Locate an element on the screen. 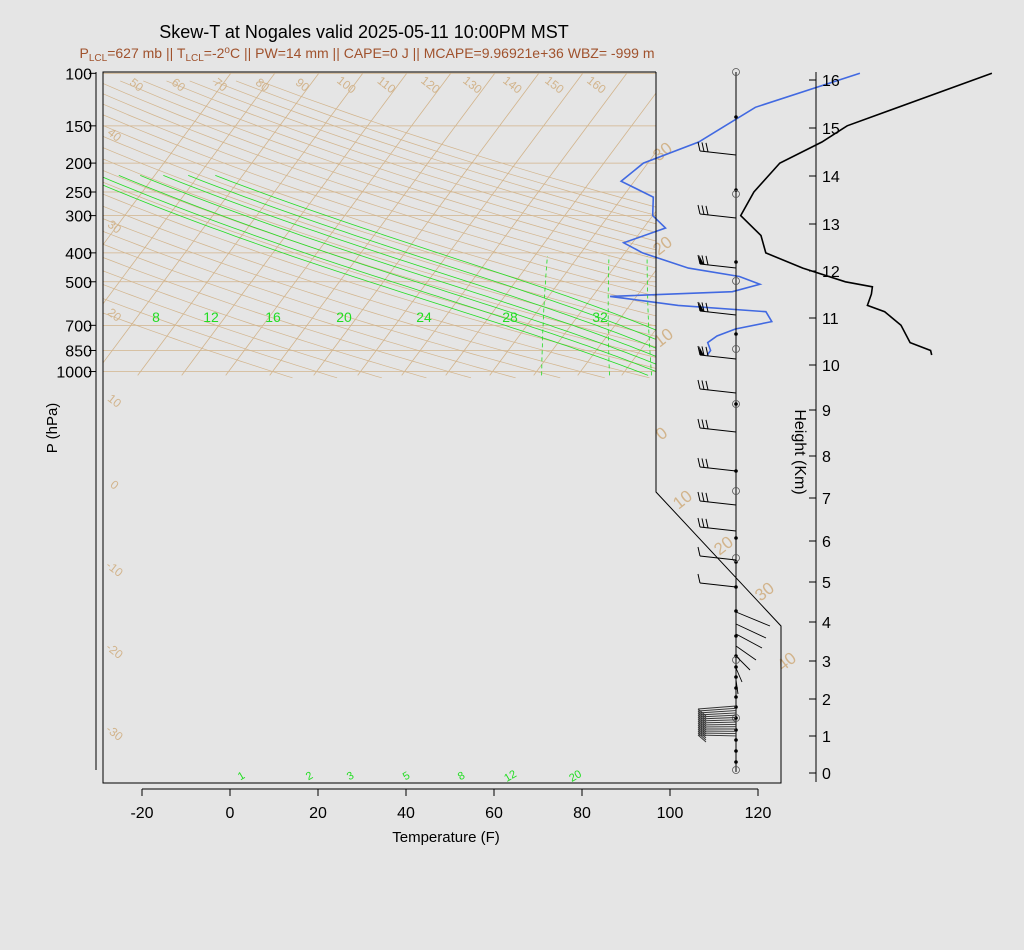 This screenshot has width=1024, height=950. isotherm-label: 50 is located at coordinates (136, 84).